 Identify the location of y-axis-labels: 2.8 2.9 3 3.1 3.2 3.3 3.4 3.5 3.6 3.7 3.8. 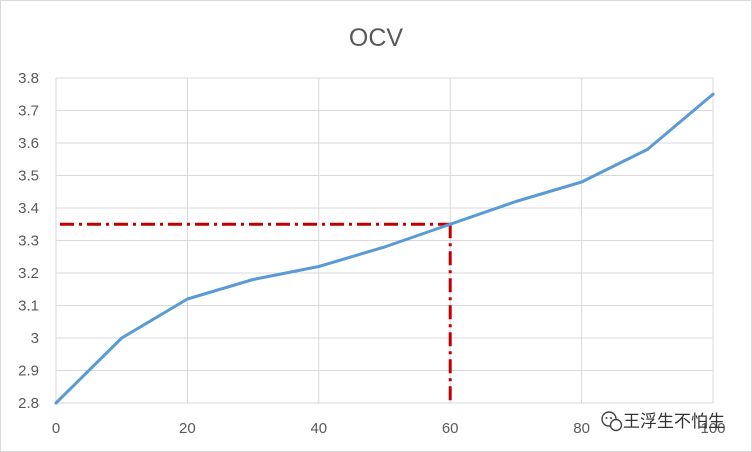
(28, 241).